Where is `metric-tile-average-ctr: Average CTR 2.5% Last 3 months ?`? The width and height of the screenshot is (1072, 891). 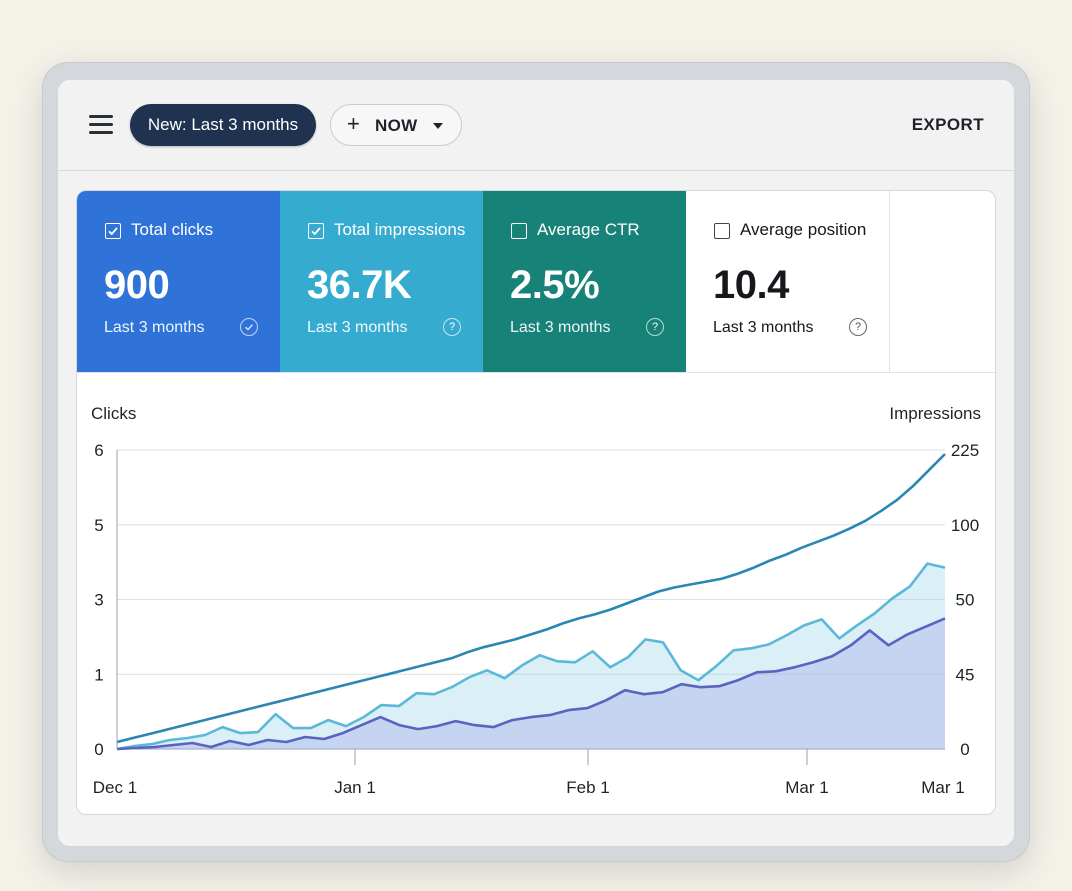 metric-tile-average-ctr: Average CTR 2.5% Last 3 months ? is located at coordinates (584, 281).